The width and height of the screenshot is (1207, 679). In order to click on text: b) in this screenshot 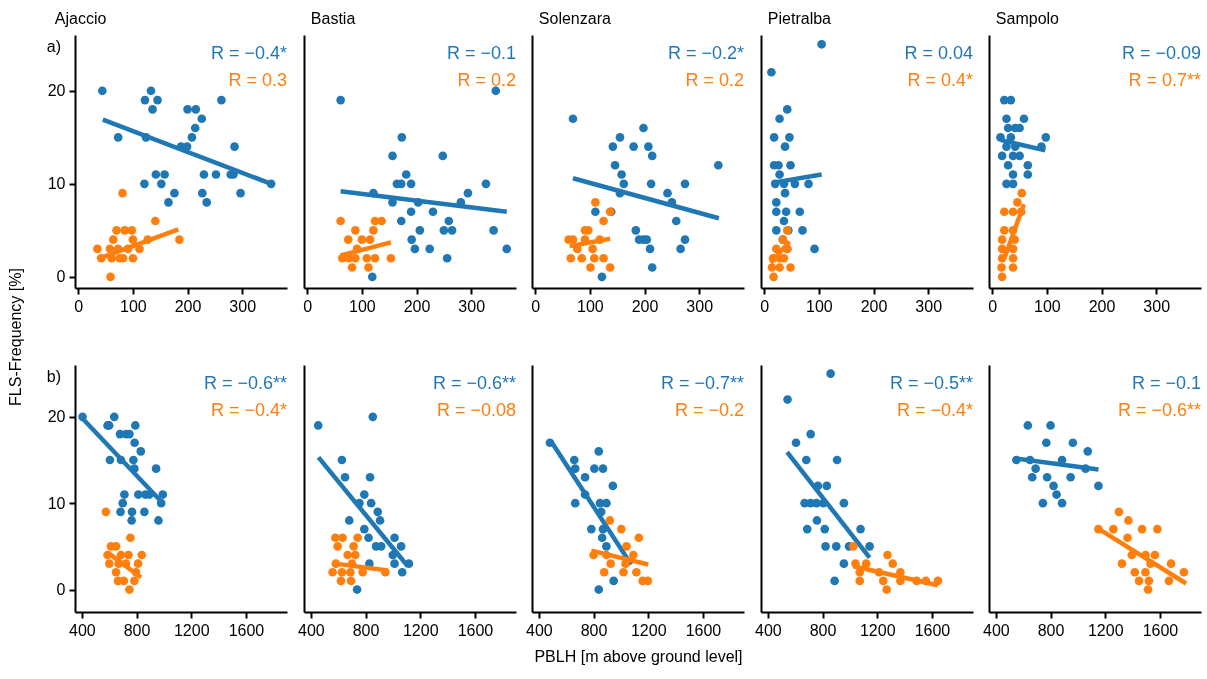, I will do `click(53, 376)`.